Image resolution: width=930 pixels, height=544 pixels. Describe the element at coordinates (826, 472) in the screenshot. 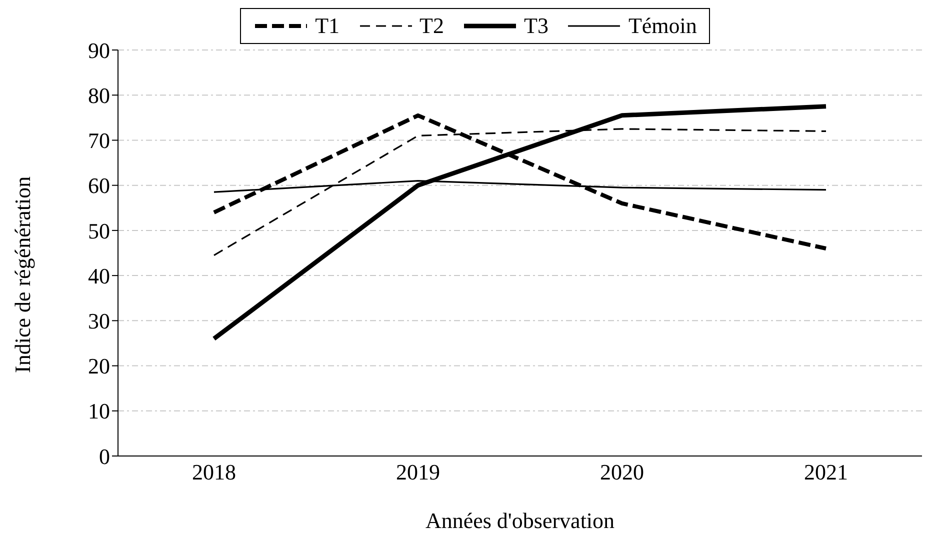

I see `x-tick-label: 2021` at that location.